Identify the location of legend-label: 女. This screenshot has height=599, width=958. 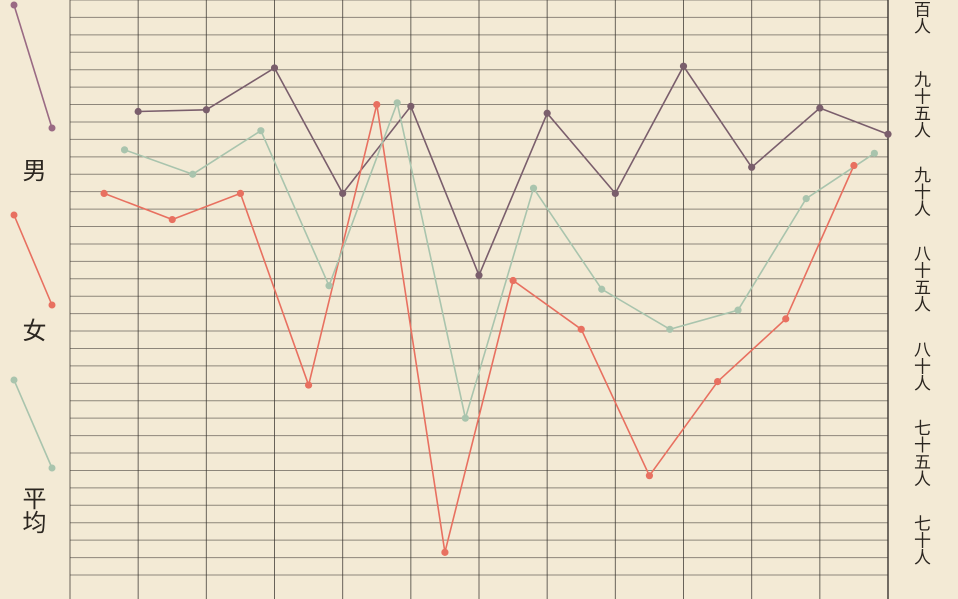
(32, 330).